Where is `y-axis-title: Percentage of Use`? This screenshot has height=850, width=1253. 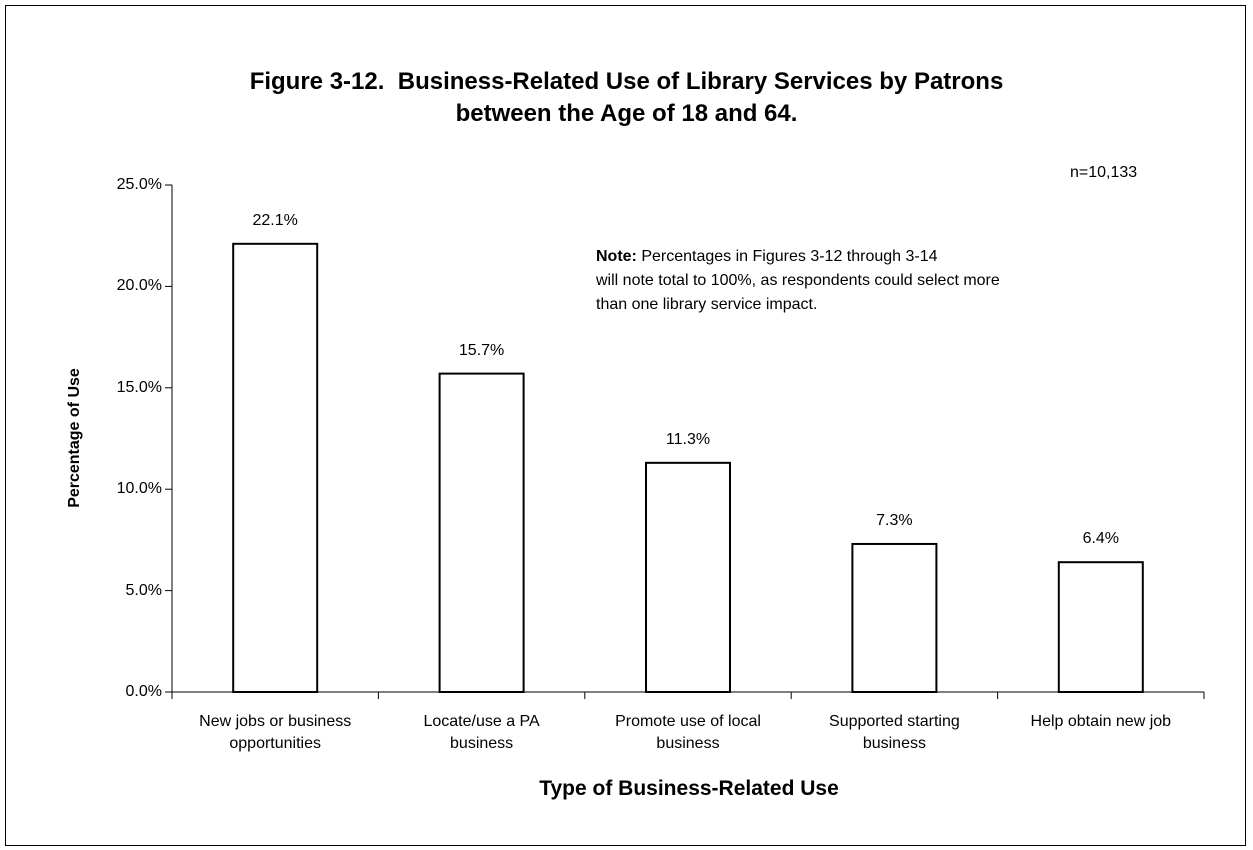
y-axis-title: Percentage of Use is located at coordinates (74, 438).